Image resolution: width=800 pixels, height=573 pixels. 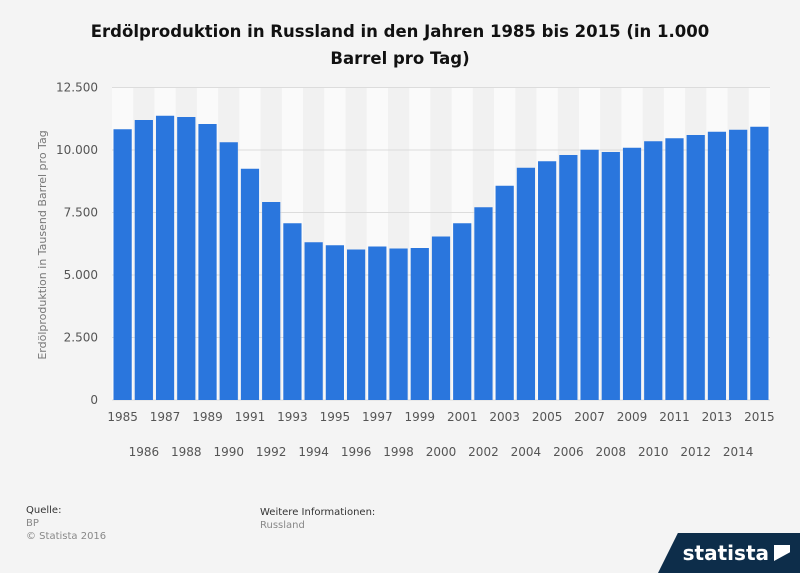 What do you see at coordinates (66, 536) in the screenshot?
I see `copyright: © Statista 2016` at bounding box center [66, 536].